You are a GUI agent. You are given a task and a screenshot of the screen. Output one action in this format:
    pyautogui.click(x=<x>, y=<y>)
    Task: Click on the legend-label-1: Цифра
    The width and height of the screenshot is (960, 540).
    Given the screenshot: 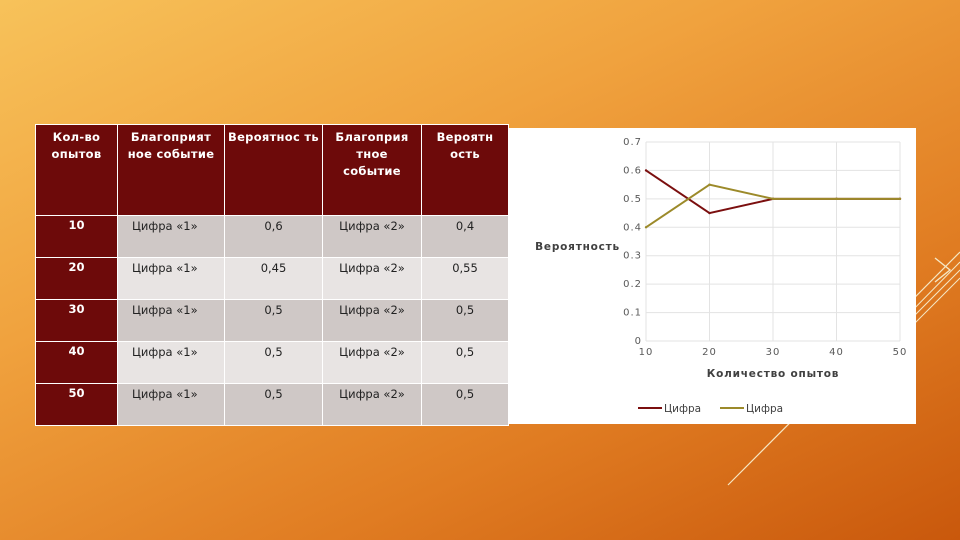 What is the action you would take?
    pyautogui.click(x=682, y=409)
    